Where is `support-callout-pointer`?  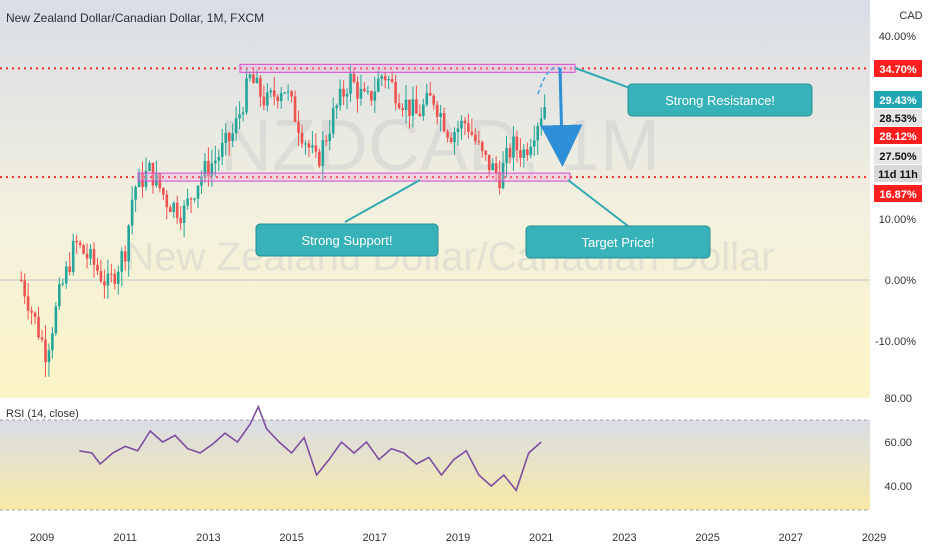 support-callout-pointer is located at coordinates (382, 201).